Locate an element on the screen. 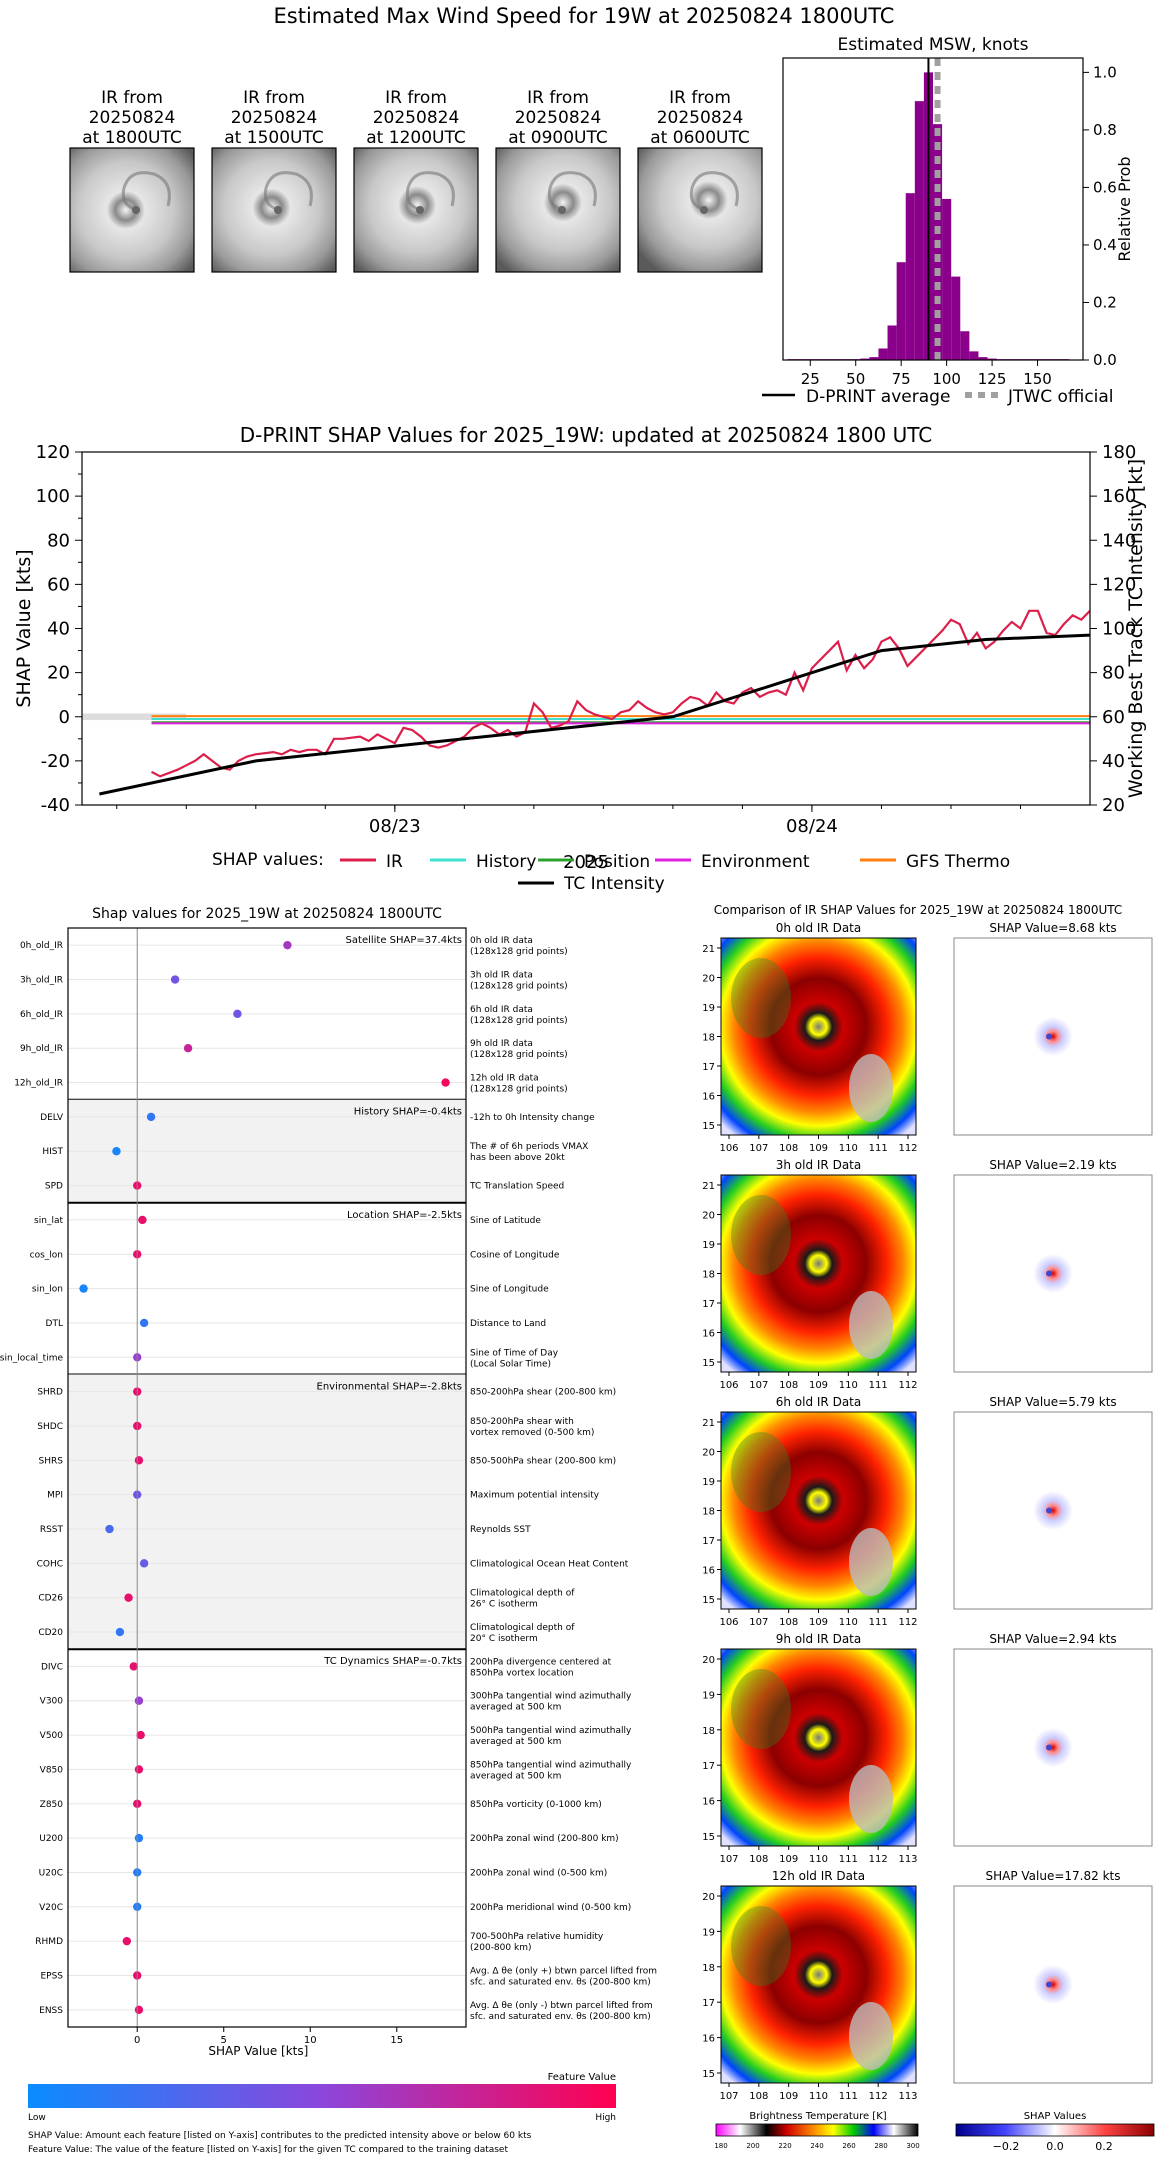 This screenshot has width=1168, height=2158. y2-tick-label: 60 is located at coordinates (1113, 717).